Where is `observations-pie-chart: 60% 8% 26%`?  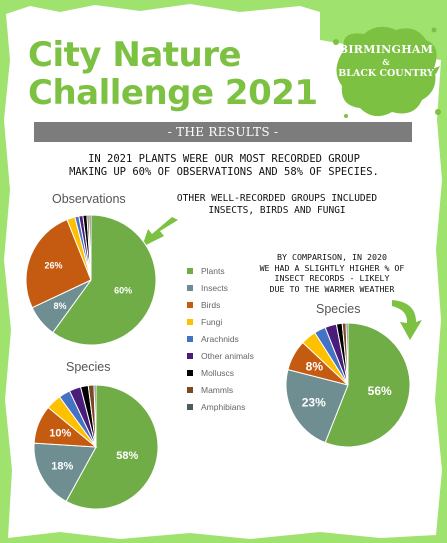
observations-pie-chart: 60% 8% 26% is located at coordinates (91, 280).